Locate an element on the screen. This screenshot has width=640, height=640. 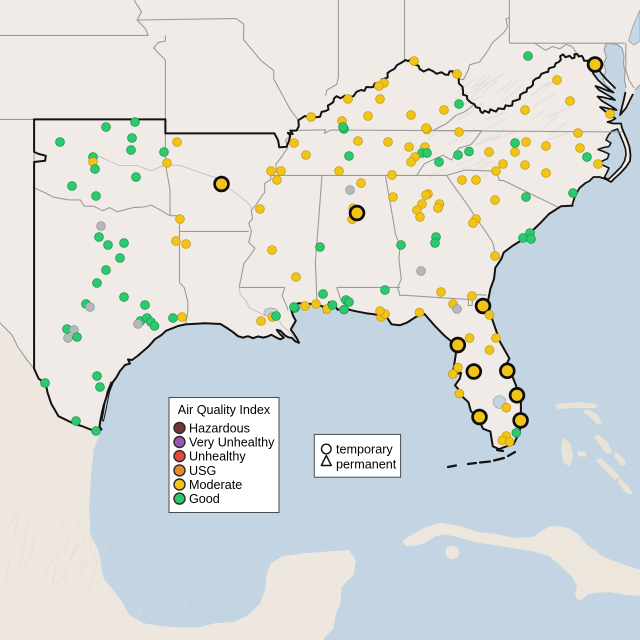
svg-text: Hazardous is located at coordinates (219, 428).